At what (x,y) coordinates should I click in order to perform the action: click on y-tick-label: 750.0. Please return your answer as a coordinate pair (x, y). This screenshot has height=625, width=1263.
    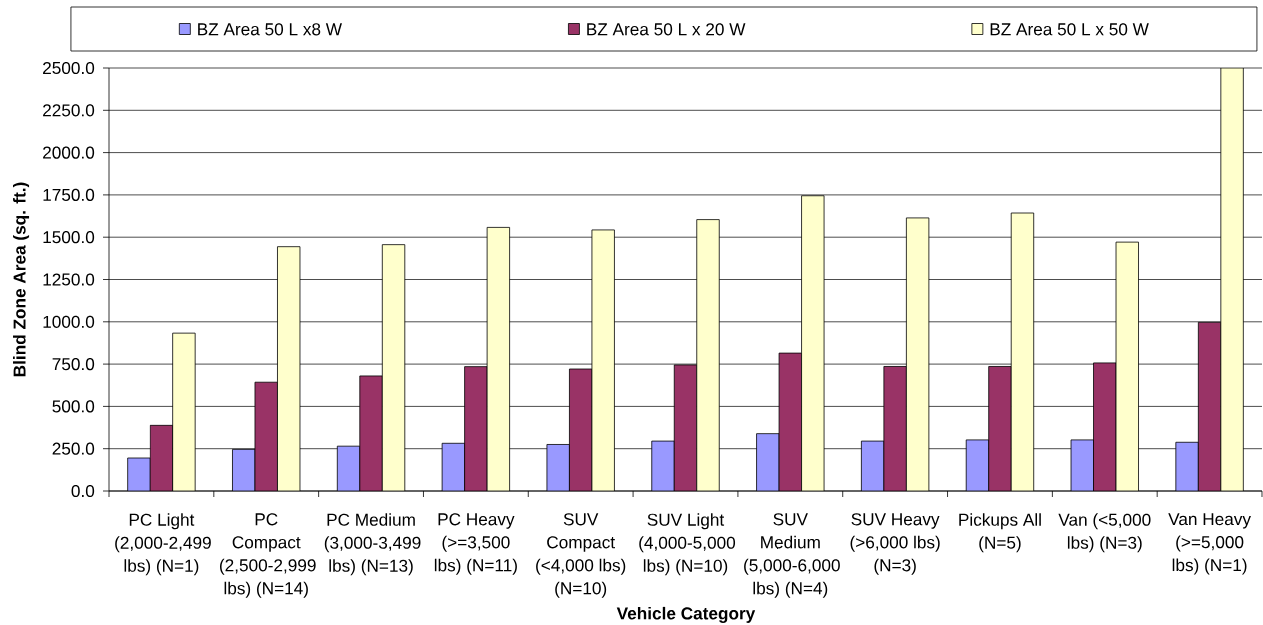
    Looking at the image, I should click on (73, 364).